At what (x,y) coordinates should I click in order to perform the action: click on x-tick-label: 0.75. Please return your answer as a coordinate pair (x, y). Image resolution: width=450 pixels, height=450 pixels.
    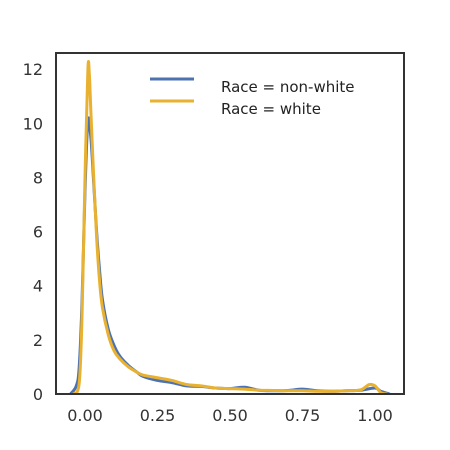
    Looking at the image, I should click on (303, 415).